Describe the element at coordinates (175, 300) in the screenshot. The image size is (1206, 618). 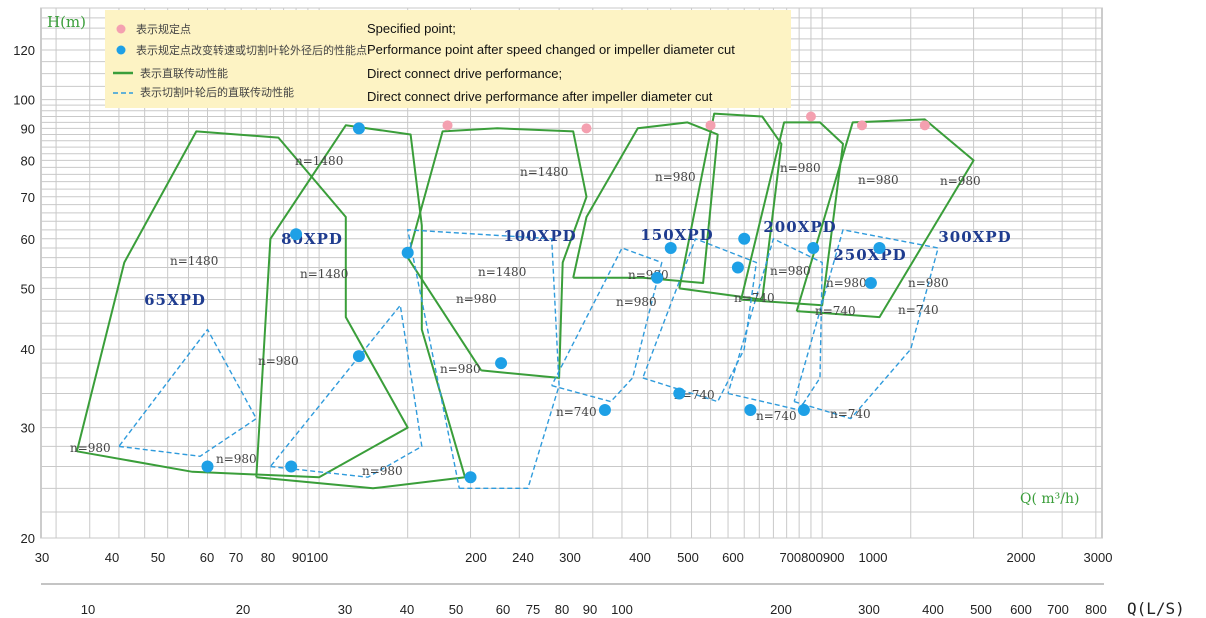
I see `model-label: 65XPD` at that location.